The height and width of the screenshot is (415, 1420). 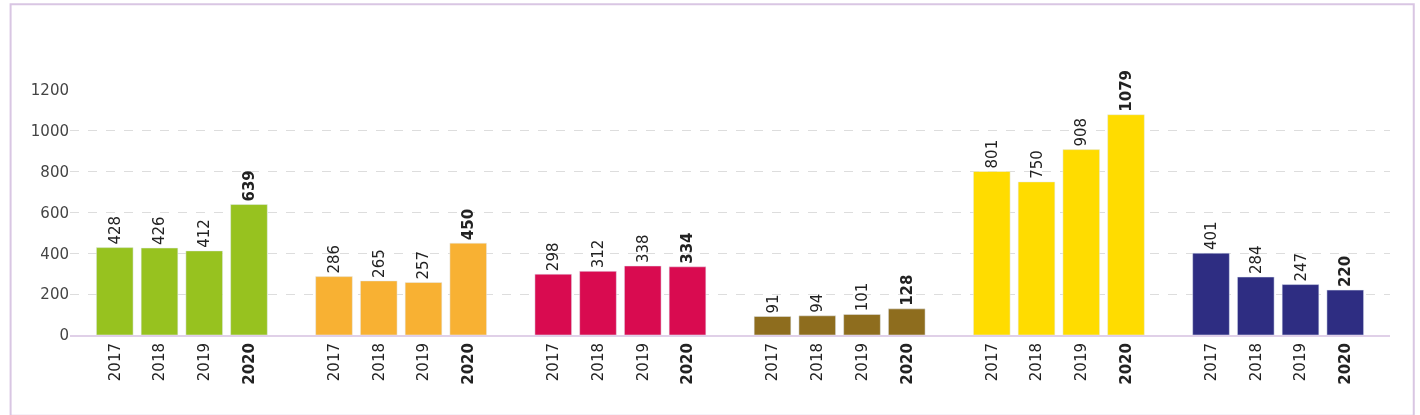 I want to click on data-label: 128, so click(x=906, y=290).